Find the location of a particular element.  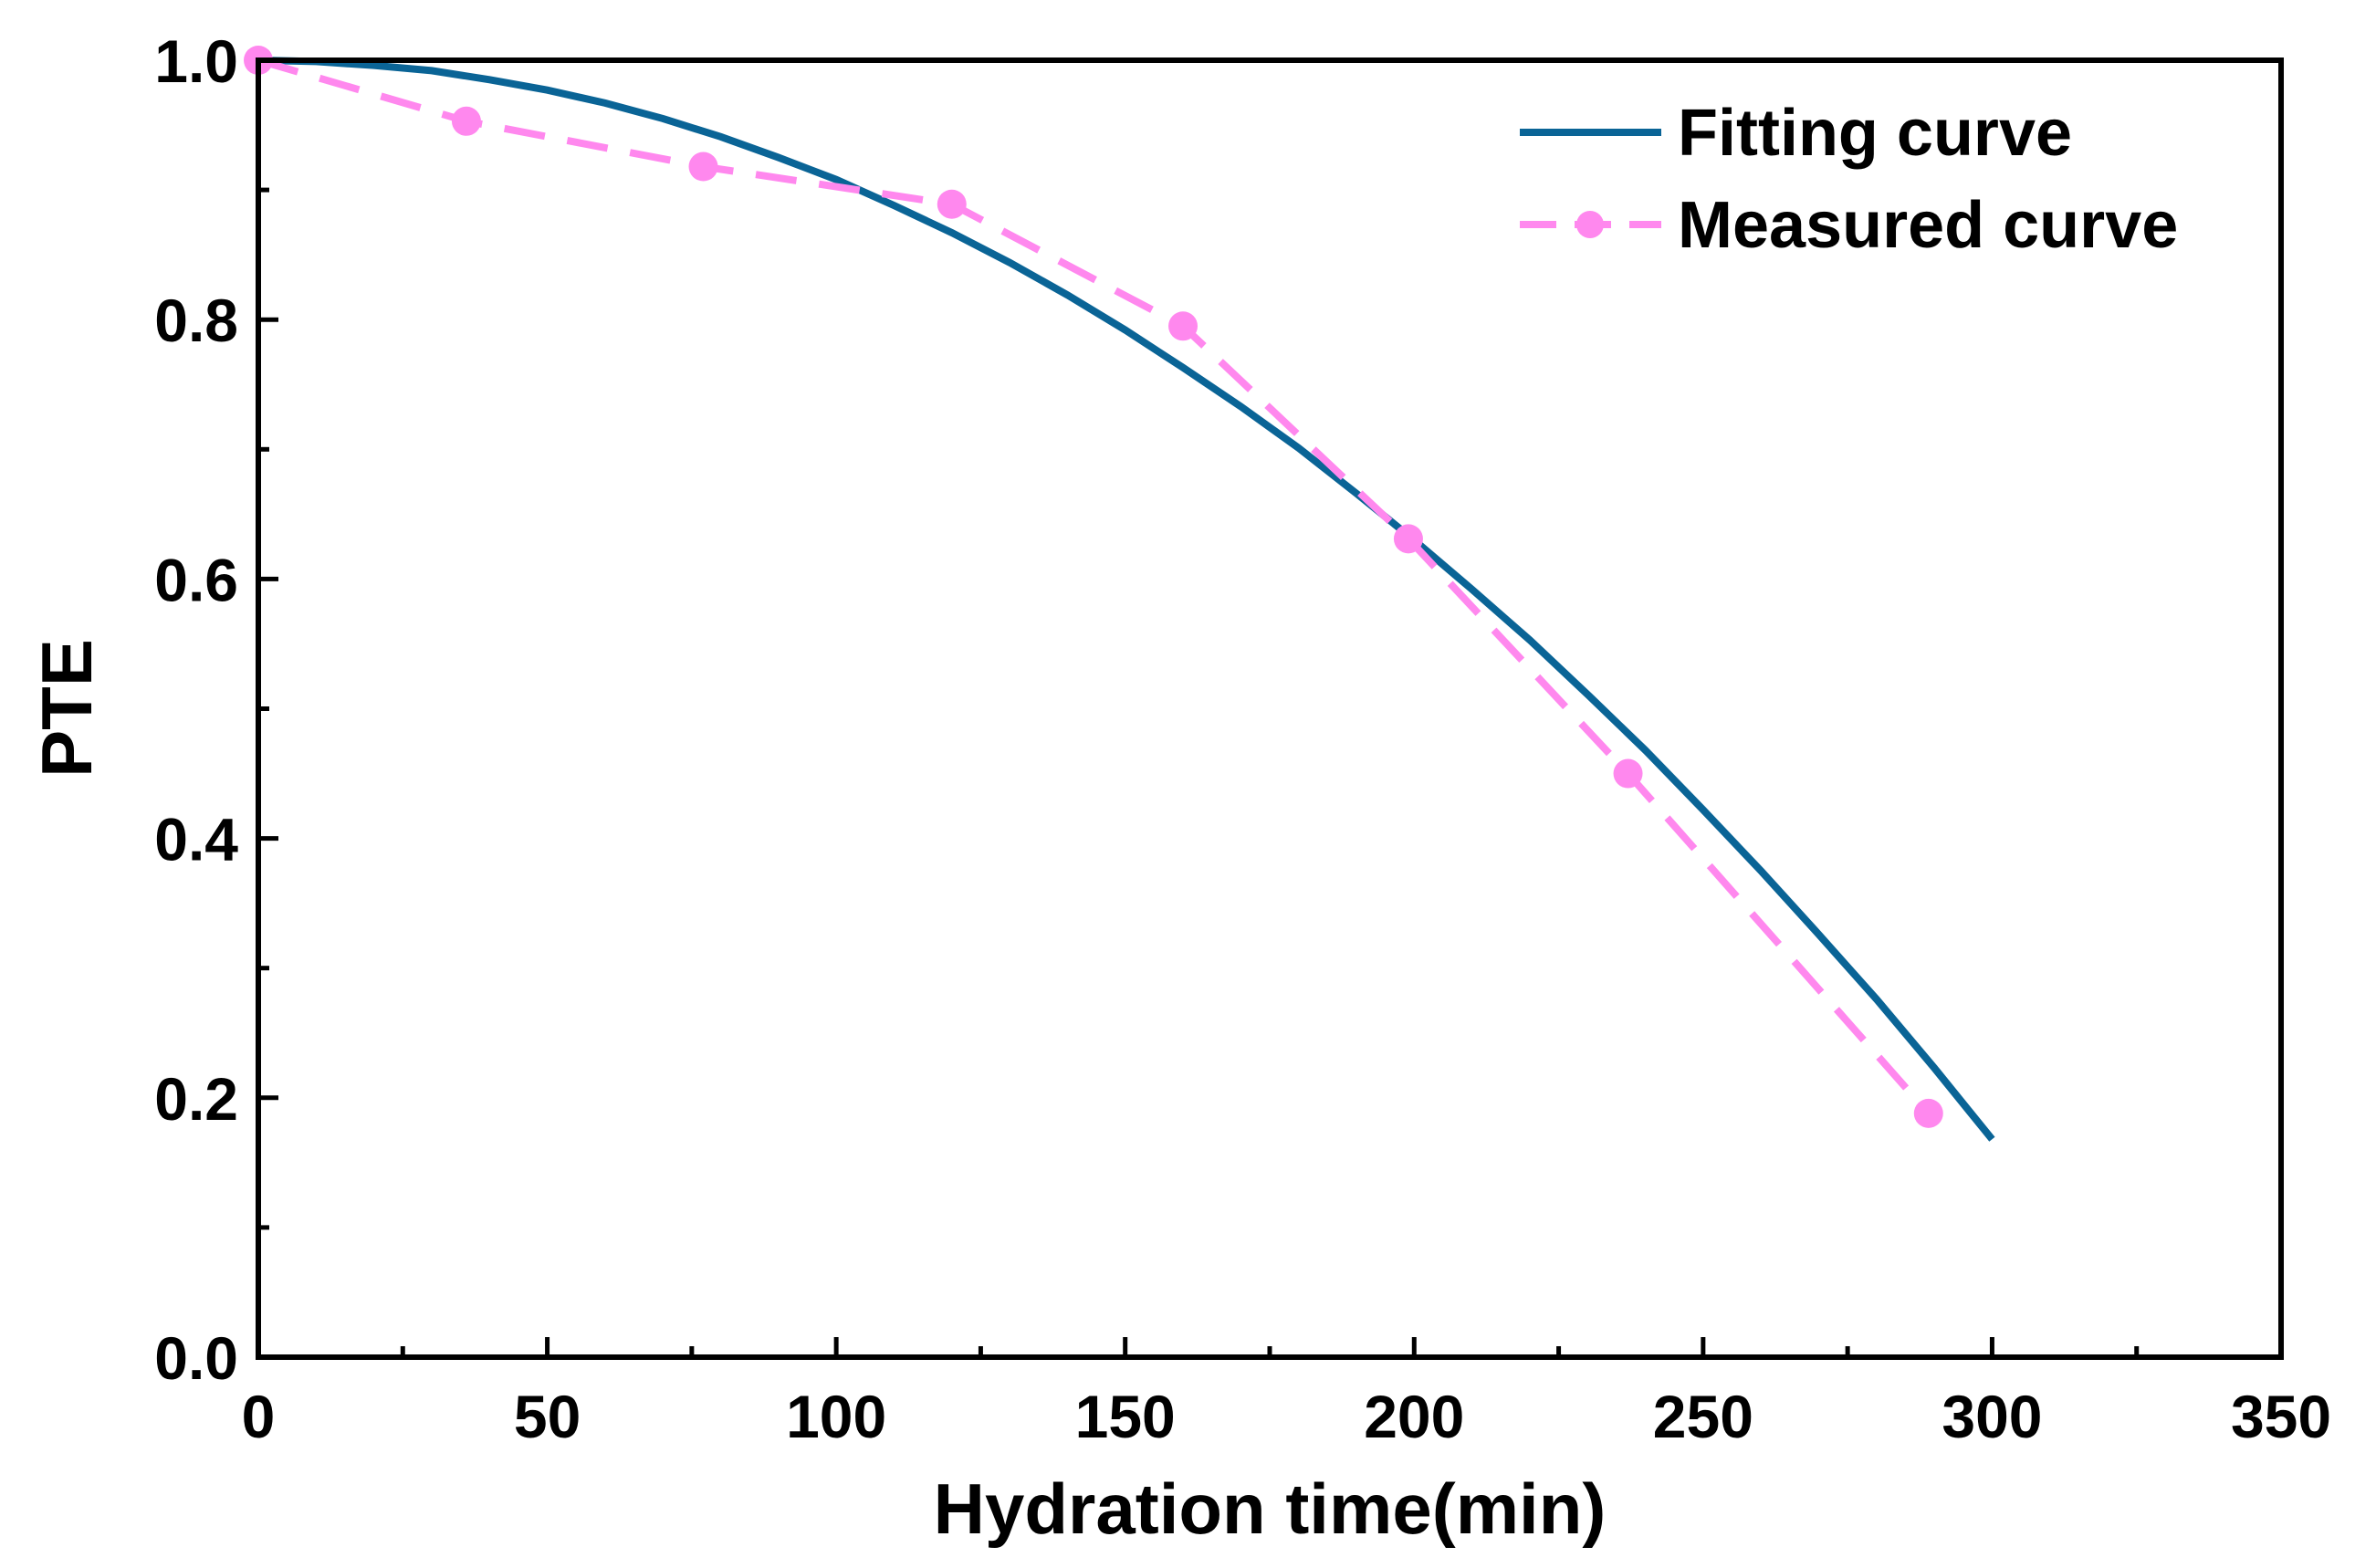

x-axis-label: Hydration time(min) is located at coordinates (1270, 1509).